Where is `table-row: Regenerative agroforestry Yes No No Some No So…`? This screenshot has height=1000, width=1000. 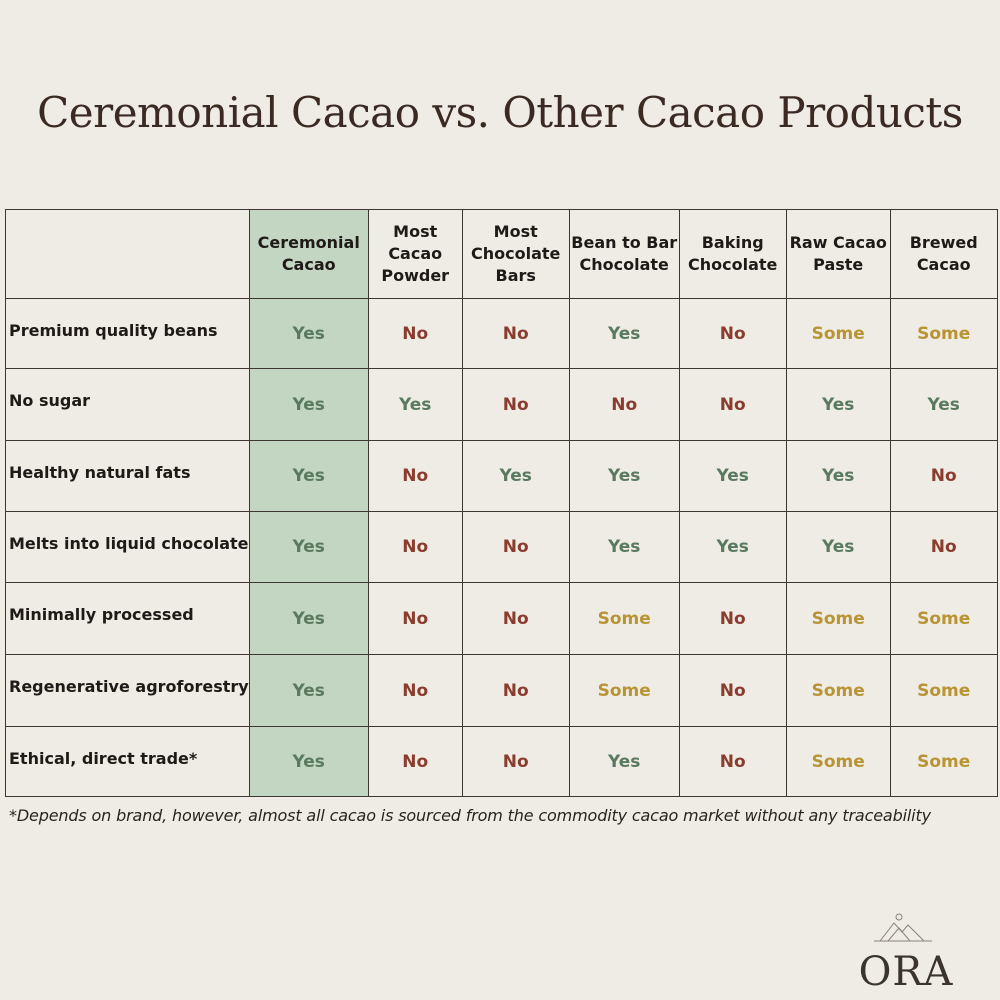
table-row: Regenerative agroforestry Yes No No Some No So… is located at coordinates (501, 690).